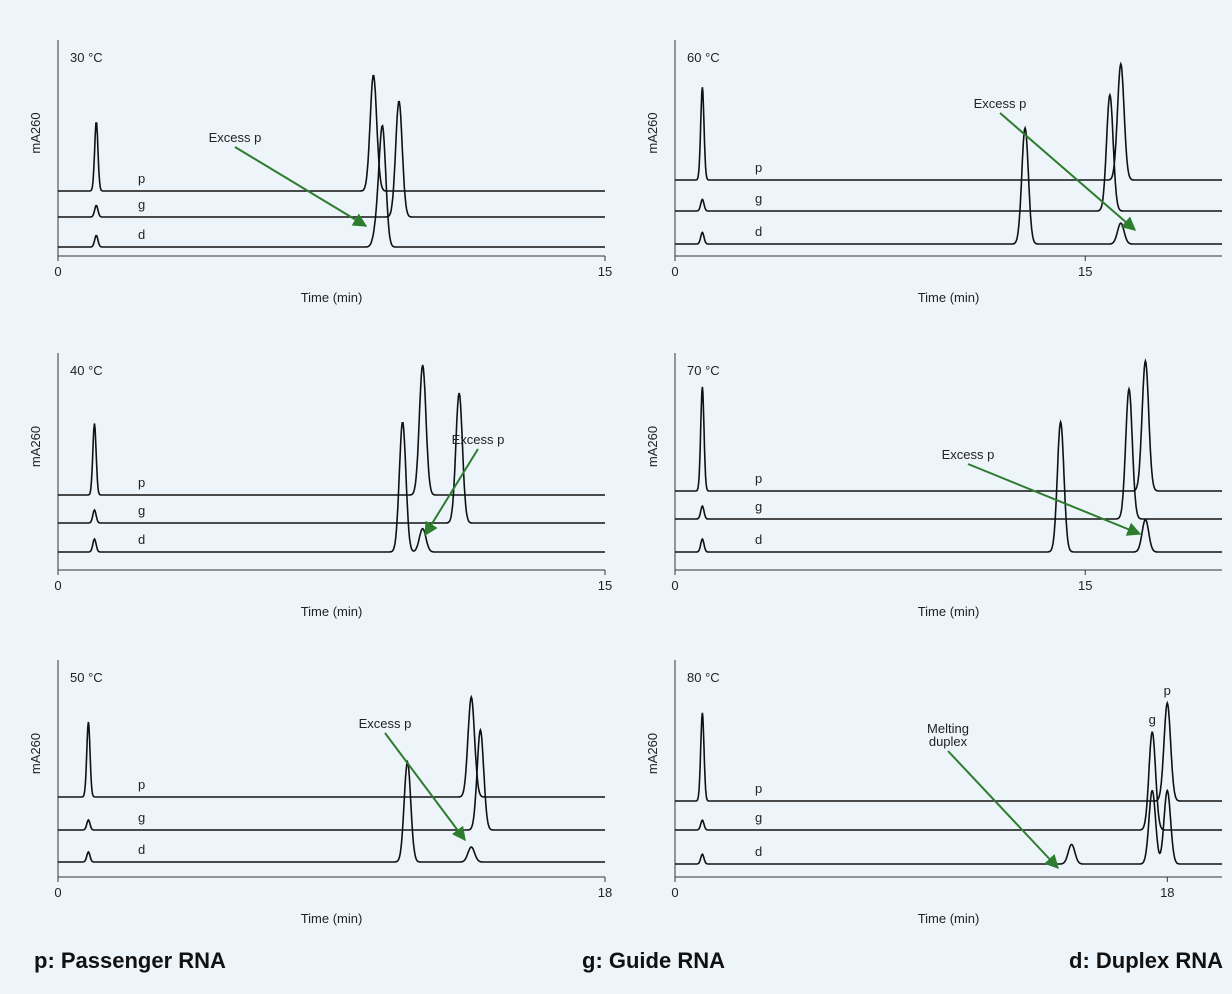  I want to click on annotation-text: Melting, so click(948, 728).